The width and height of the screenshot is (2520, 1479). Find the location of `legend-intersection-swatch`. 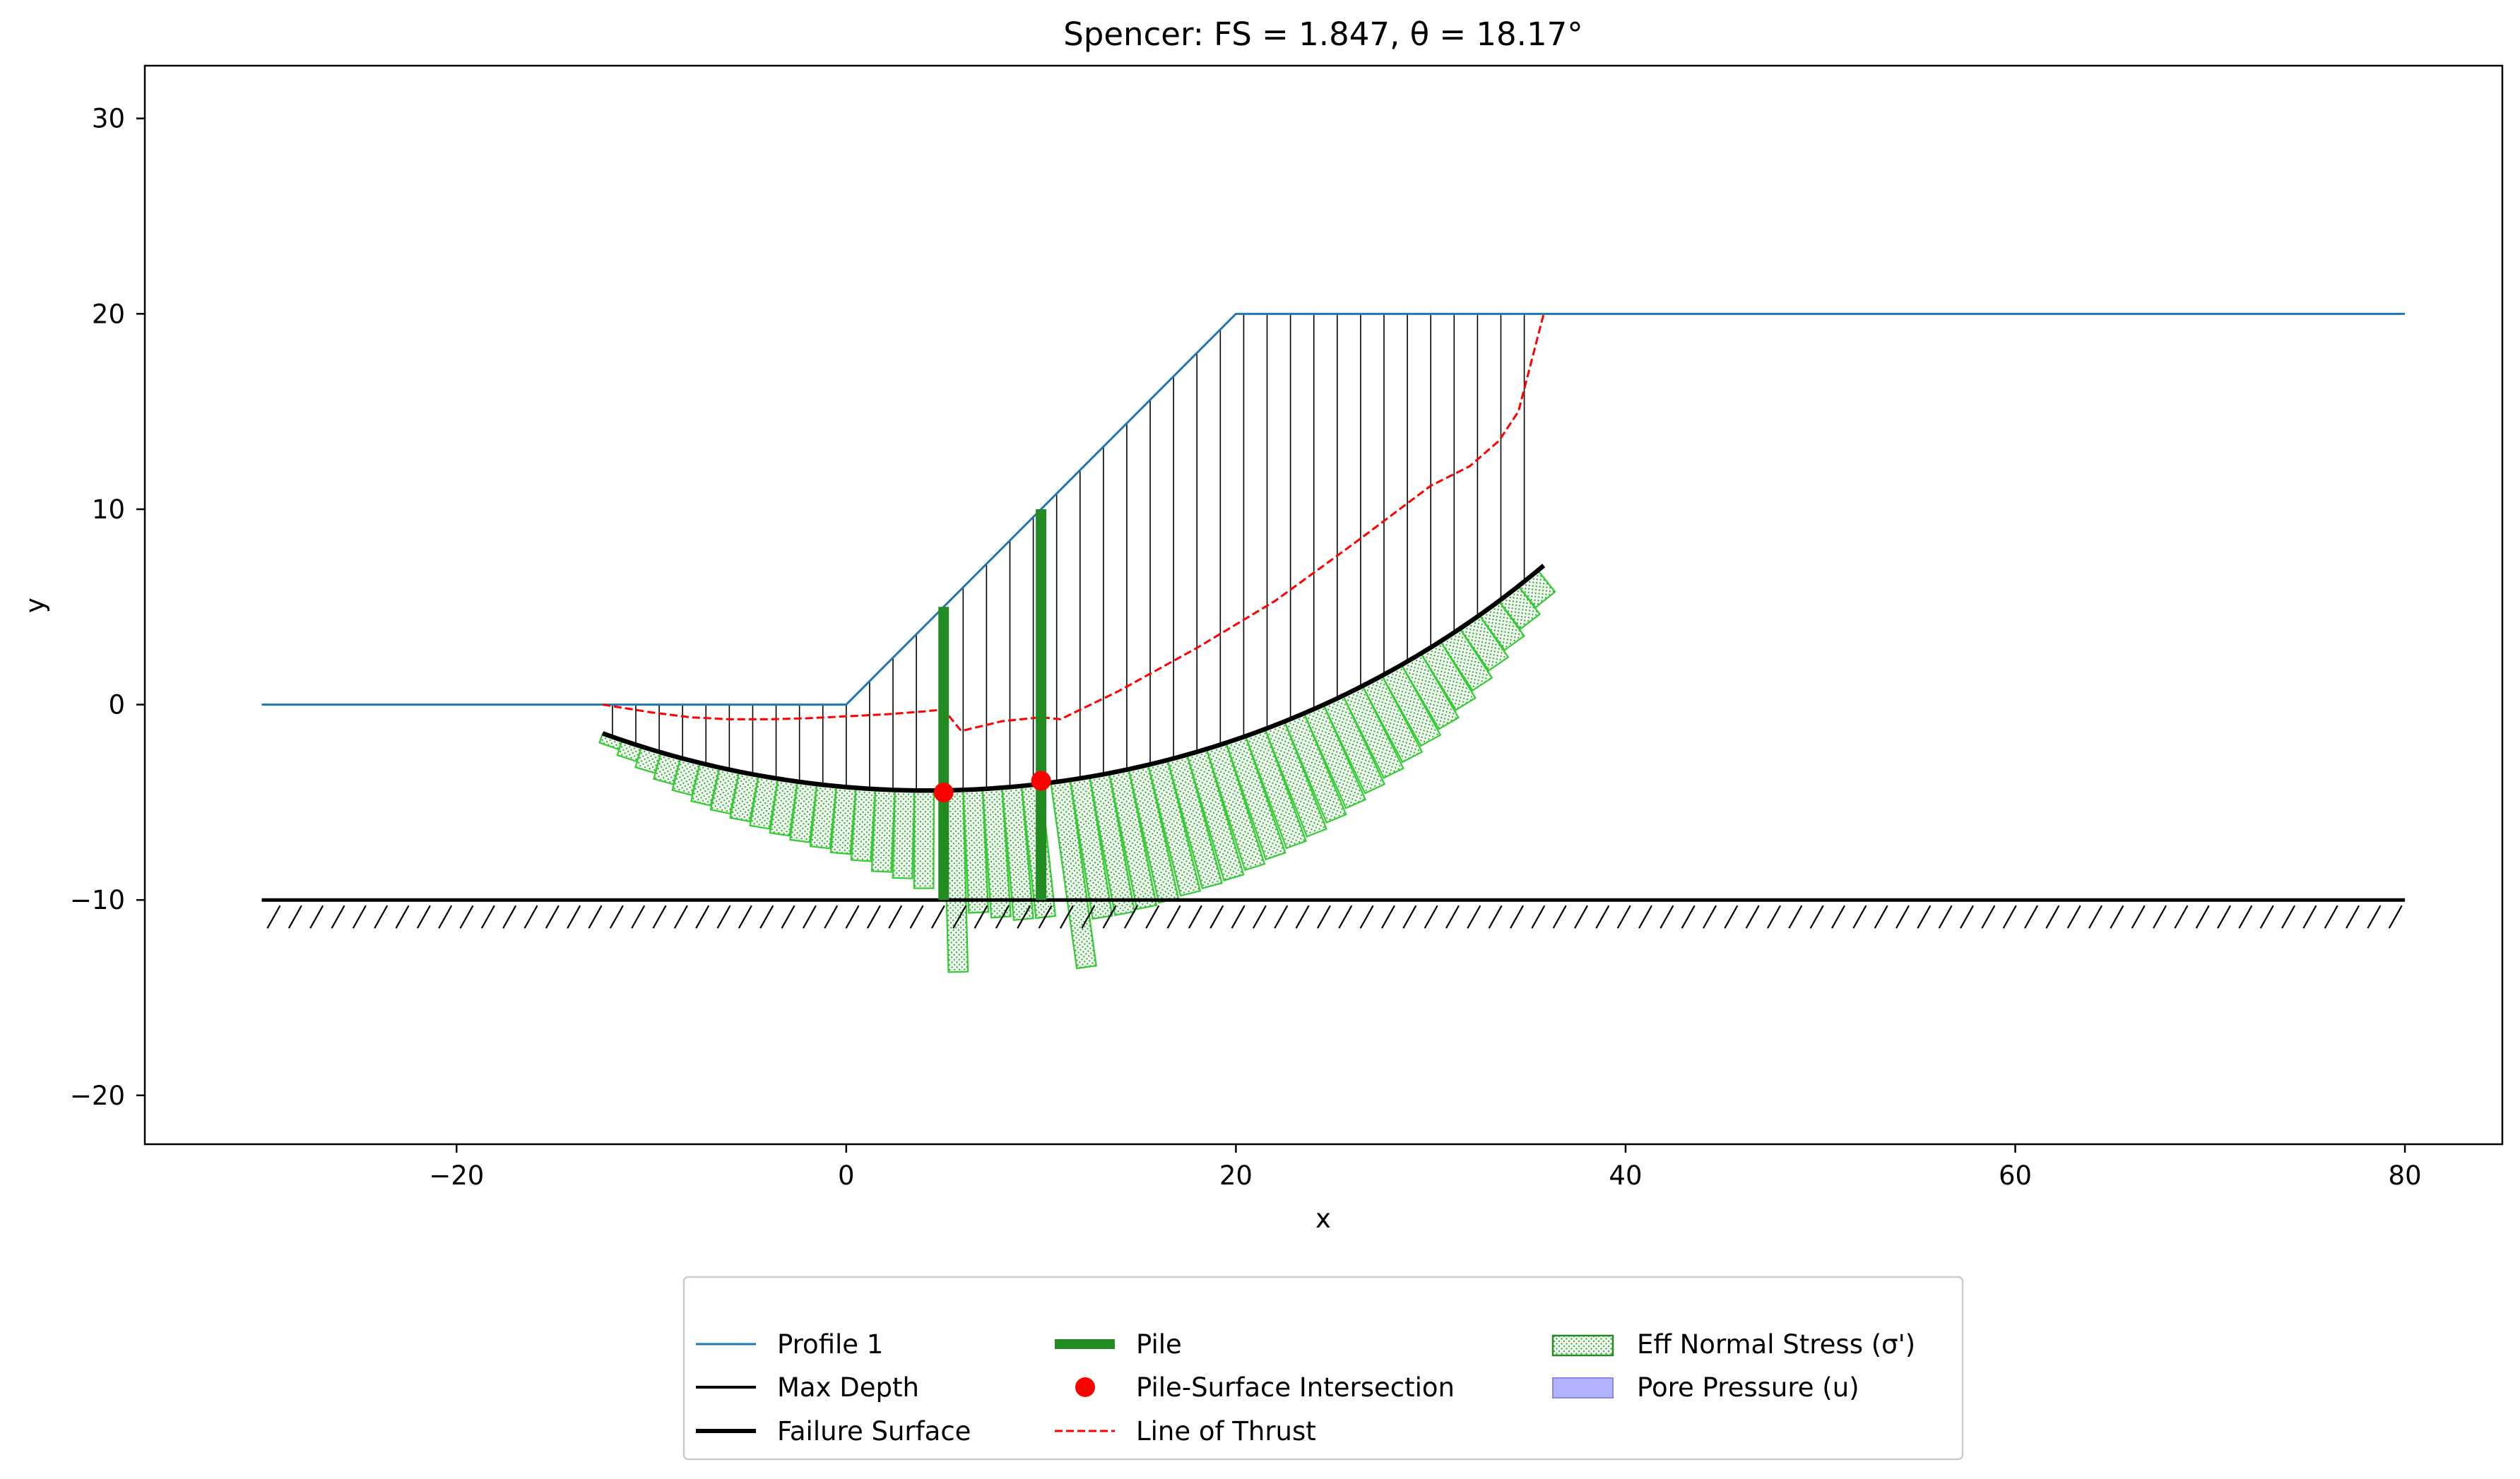

legend-intersection-swatch is located at coordinates (1085, 1387).